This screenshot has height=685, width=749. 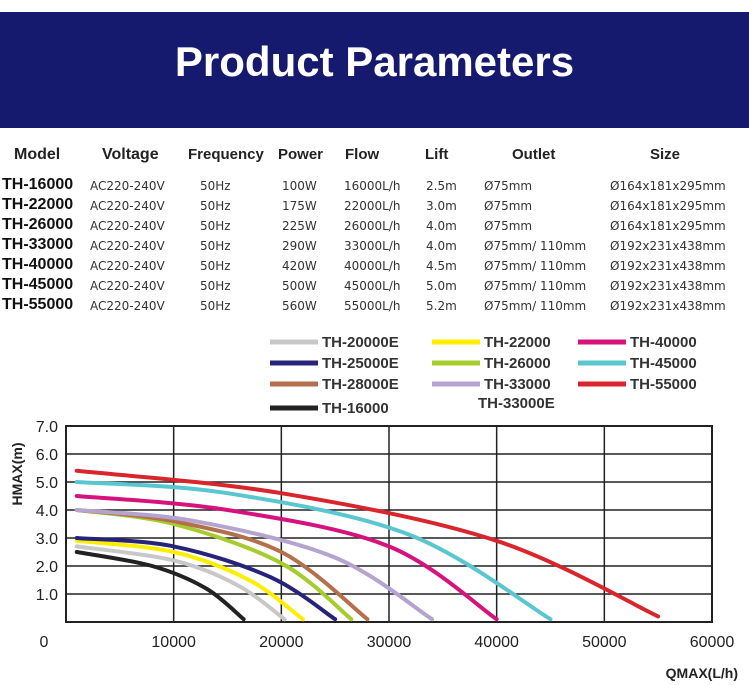 I want to click on cell-lift: 3.0m, so click(x=441, y=206).